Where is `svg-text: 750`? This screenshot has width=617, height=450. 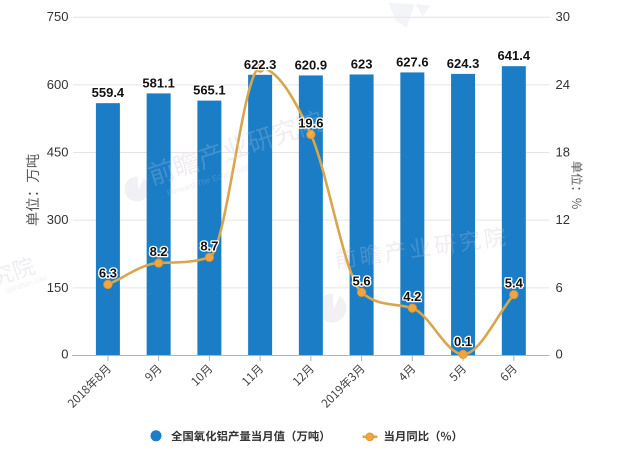 svg-text: 750 is located at coordinates (58, 16).